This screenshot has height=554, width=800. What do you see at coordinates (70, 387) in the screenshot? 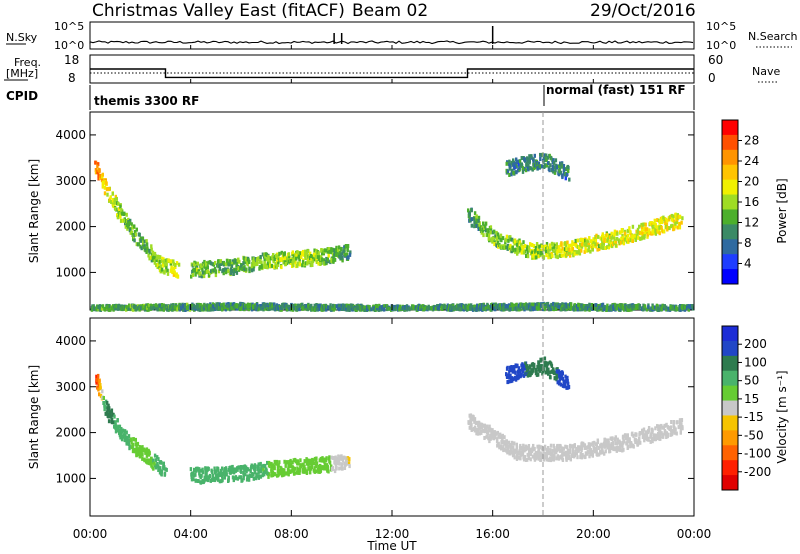
I see `y-tick-label: 3000` at bounding box center [70, 387].